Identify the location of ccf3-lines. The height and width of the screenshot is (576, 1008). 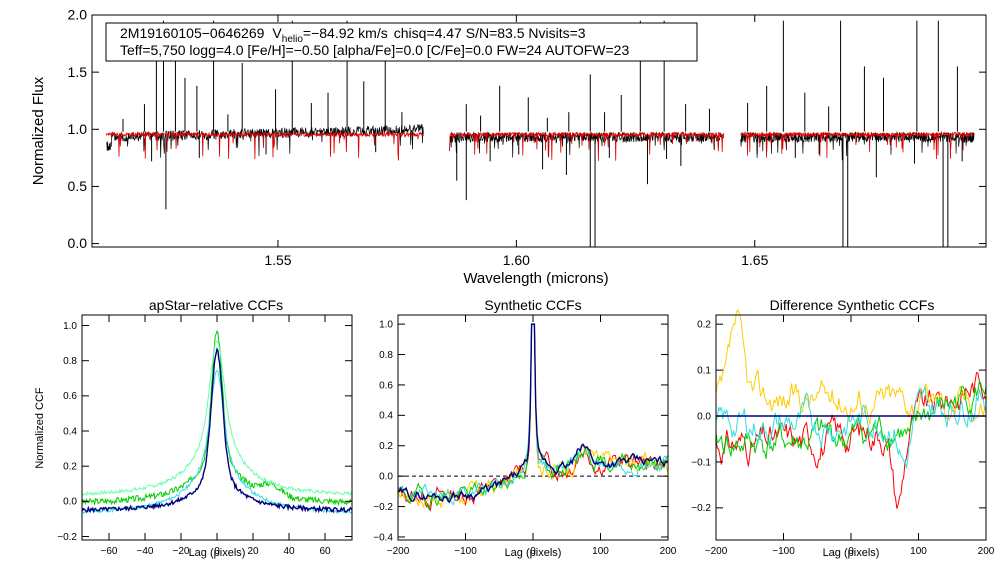
(851, 408).